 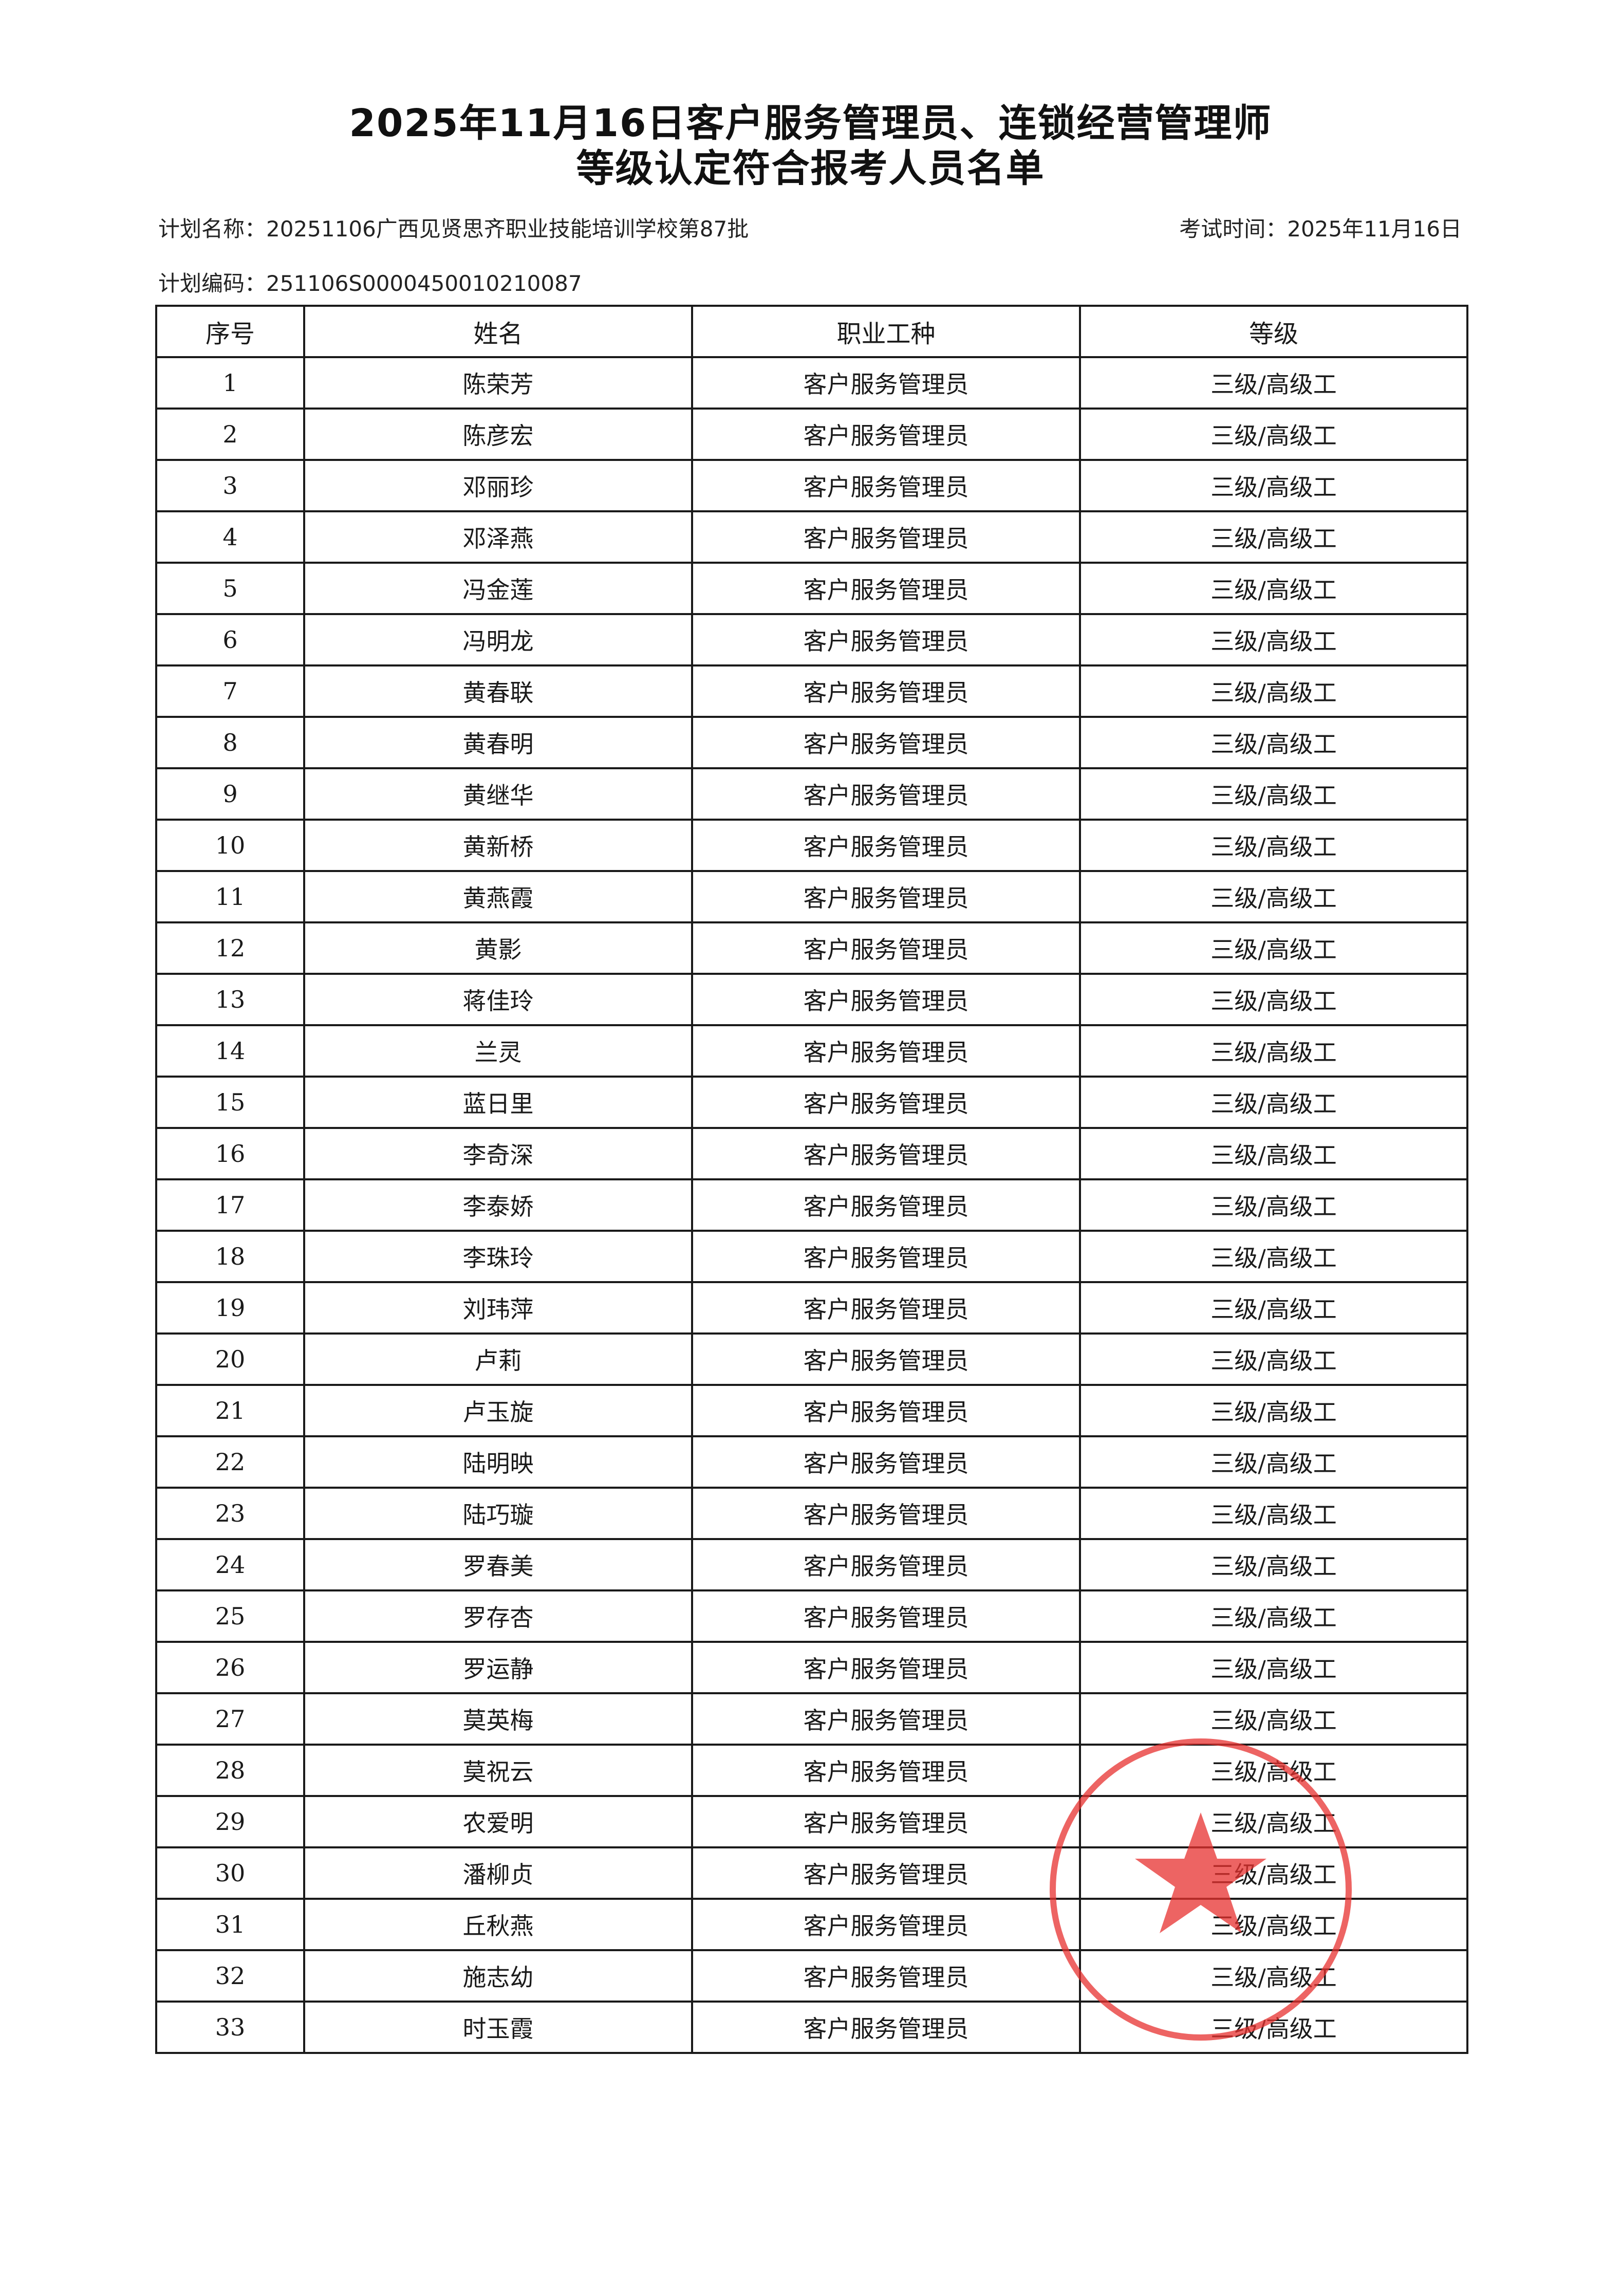 I want to click on table-row: 30 潘柳贞 客户服务管理员 三级/高级工, so click(x=811, y=1873).